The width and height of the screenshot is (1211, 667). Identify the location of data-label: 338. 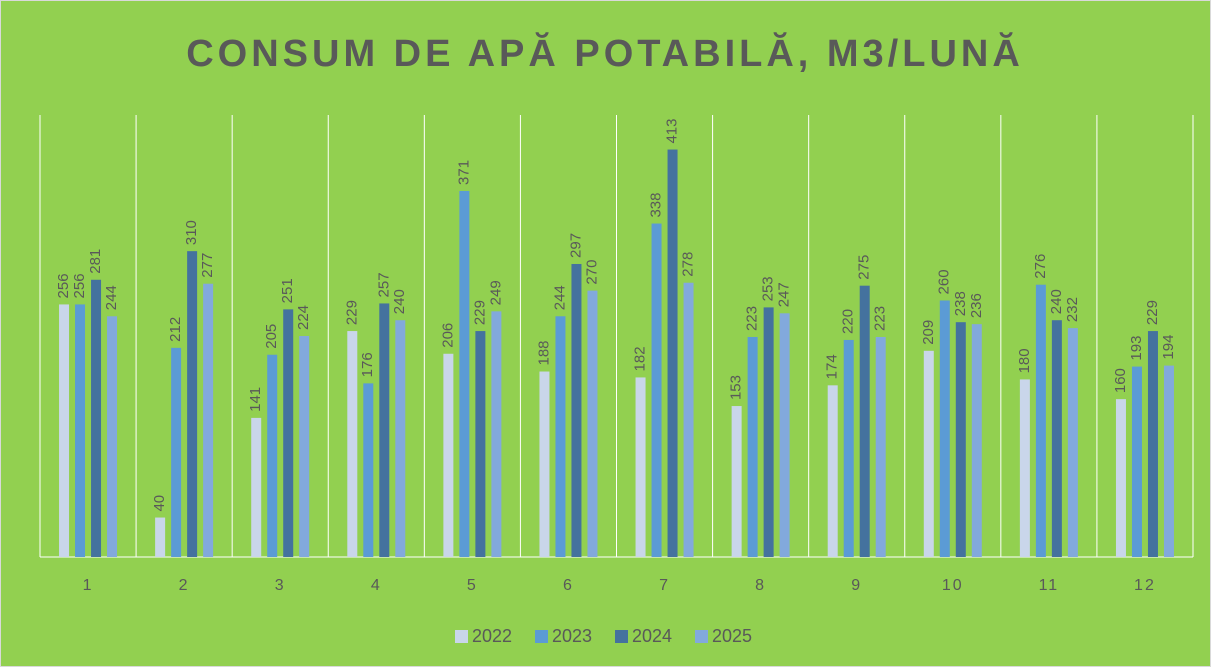
(656, 204).